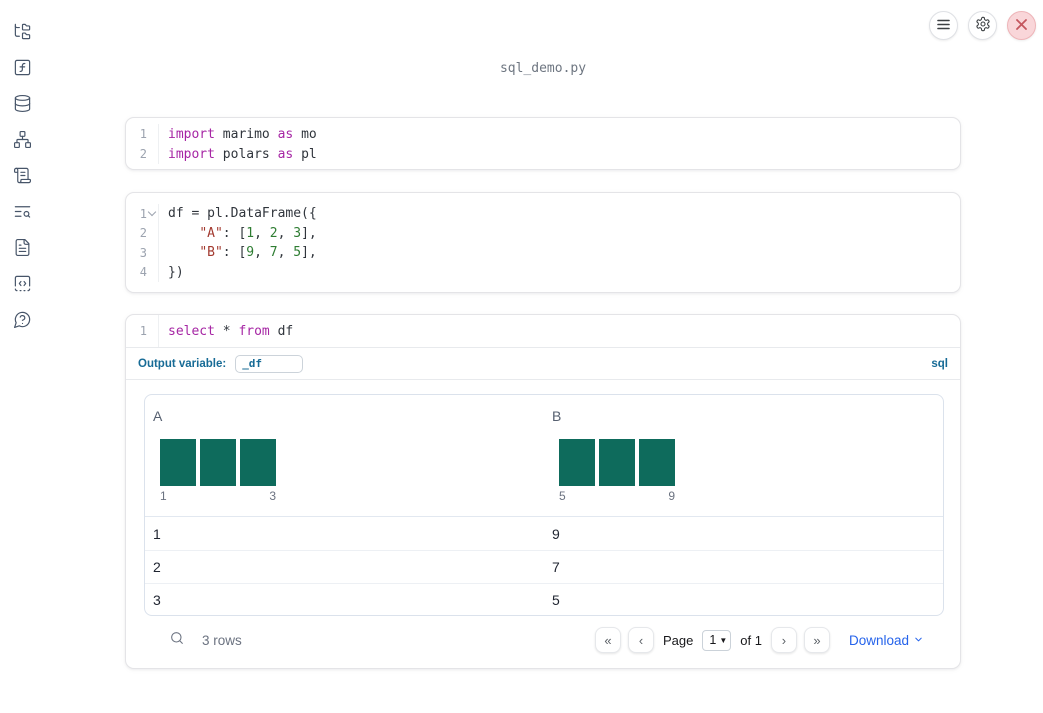 The height and width of the screenshot is (713, 1043). I want to click on code-square-icon, so click(22, 285).